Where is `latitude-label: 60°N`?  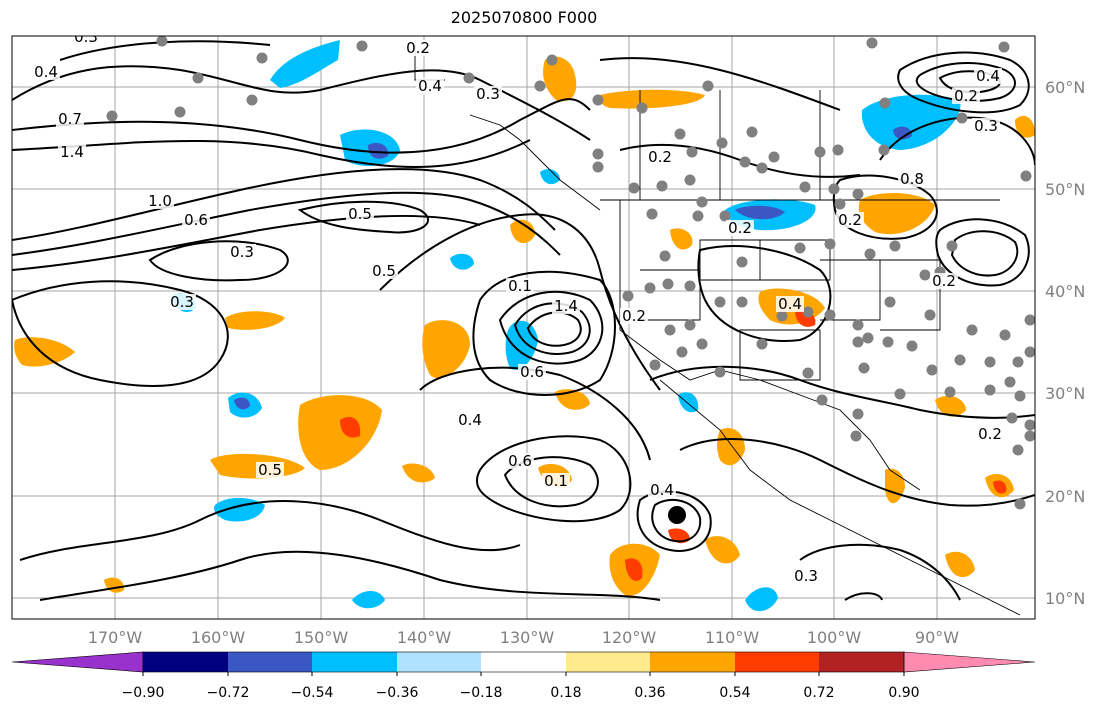
latitude-label: 60°N is located at coordinates (1065, 87).